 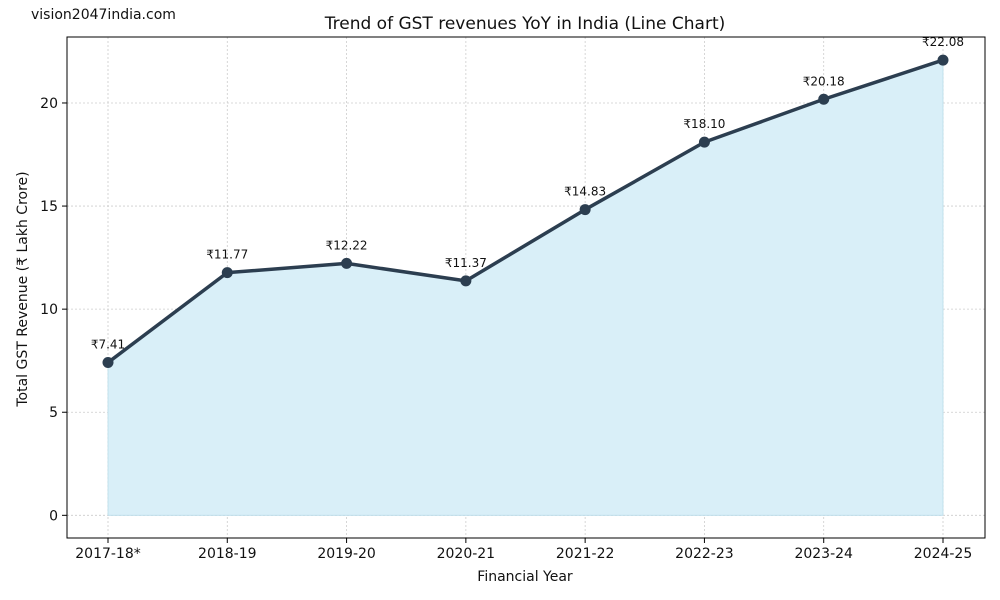 I want to click on y-tick-label: 10, so click(x=49, y=310).